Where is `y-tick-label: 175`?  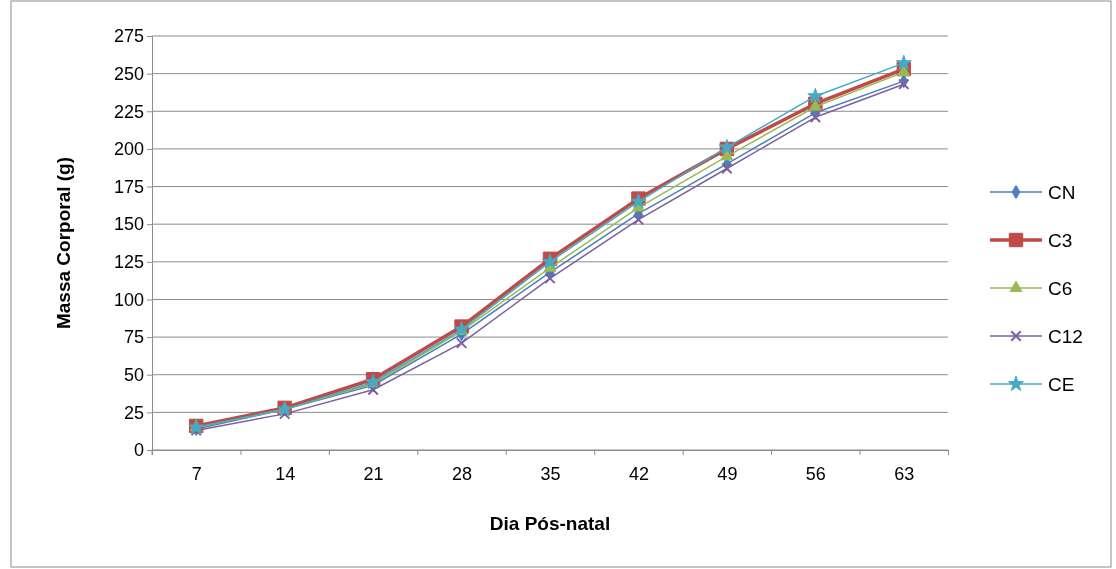
y-tick-label: 175 is located at coordinates (128, 186).